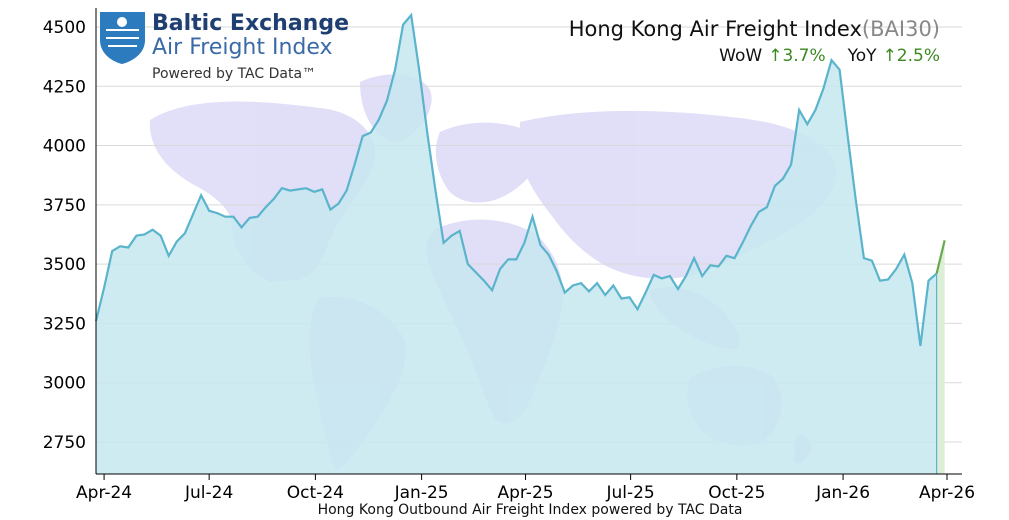 The width and height of the screenshot is (1009, 520). Describe the element at coordinates (122, 38) in the screenshot. I see `baltic-logo-icon` at that location.